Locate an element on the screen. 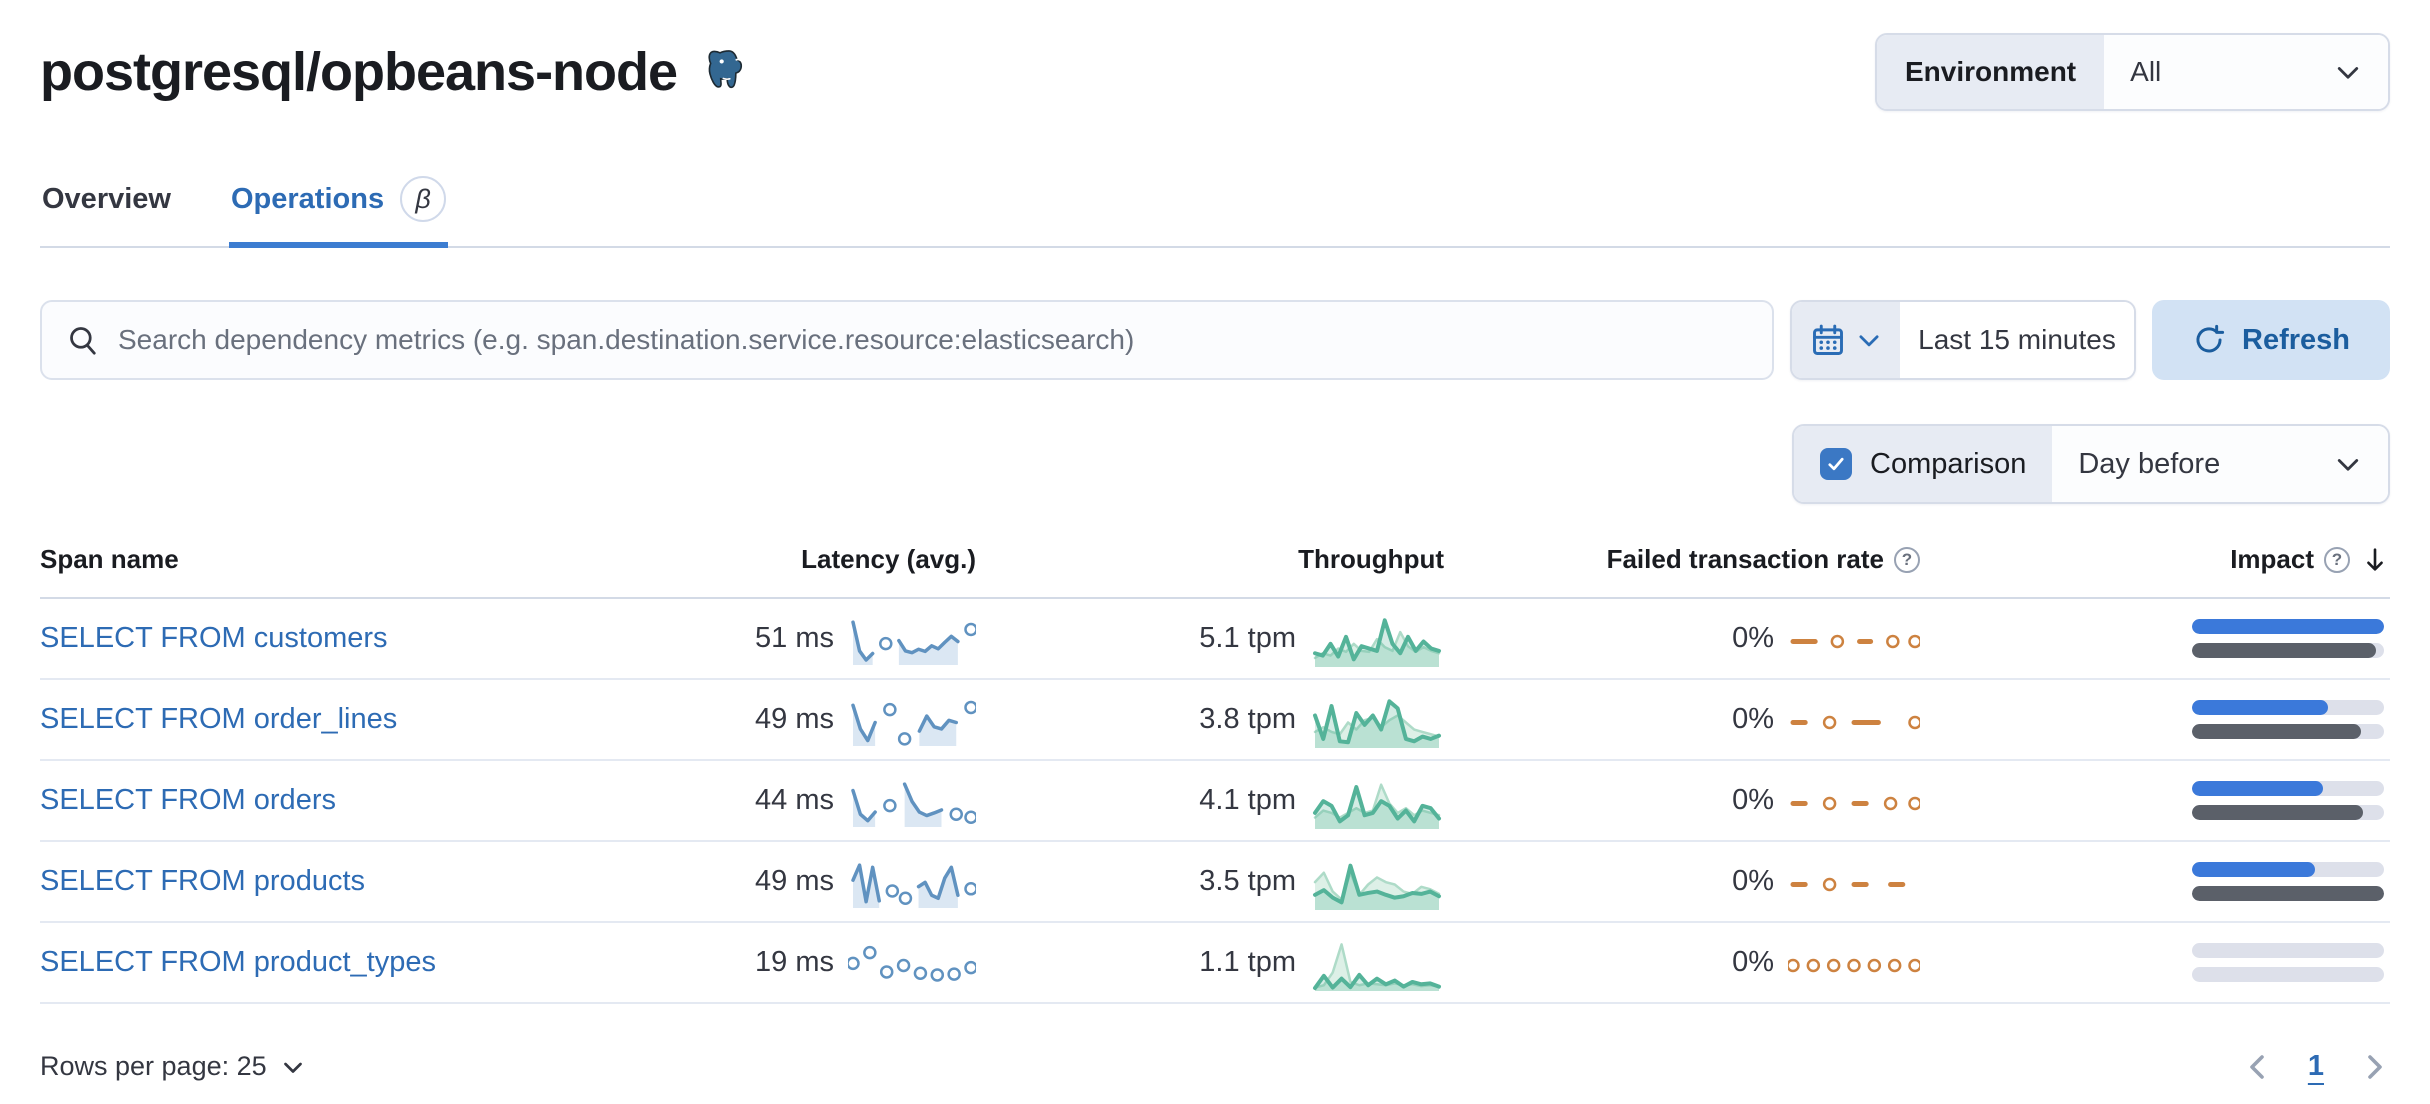 The width and height of the screenshot is (2430, 1104). page-title: postgresql/opbeans-node is located at coordinates (359, 72).